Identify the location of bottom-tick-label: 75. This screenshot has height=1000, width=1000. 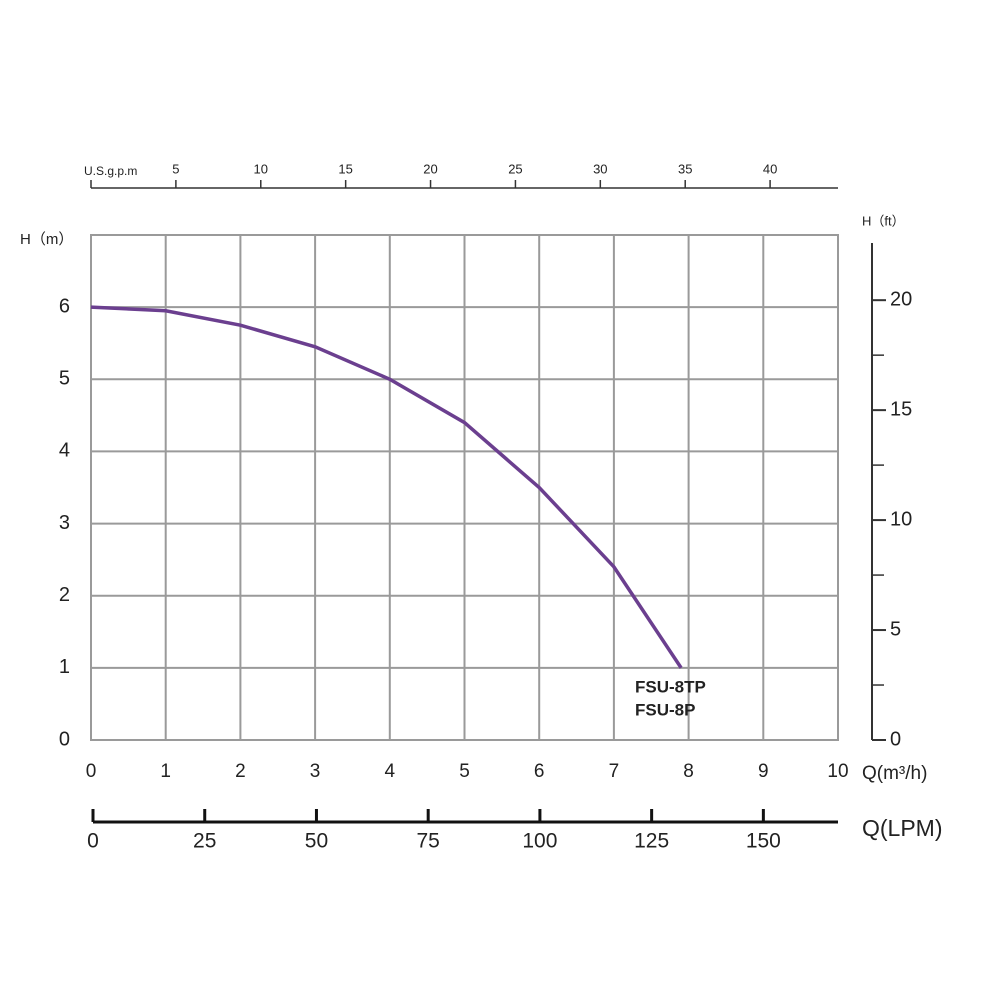
(428, 841).